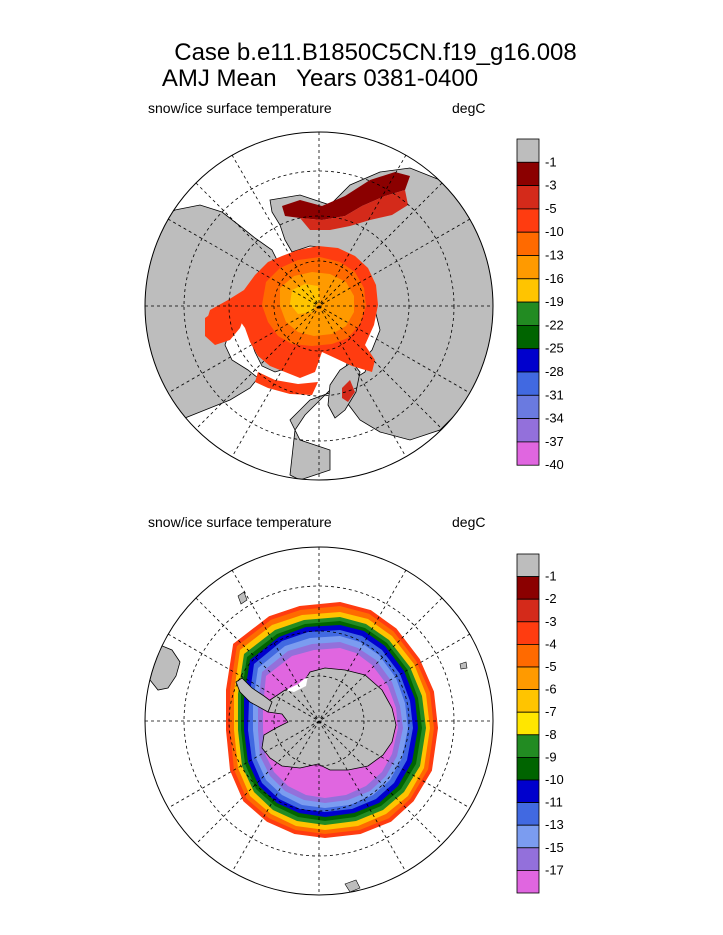 This screenshot has height=935, width=723. Describe the element at coordinates (551, 689) in the screenshot. I see `bottom-colorbar-tick-label: -6` at that location.